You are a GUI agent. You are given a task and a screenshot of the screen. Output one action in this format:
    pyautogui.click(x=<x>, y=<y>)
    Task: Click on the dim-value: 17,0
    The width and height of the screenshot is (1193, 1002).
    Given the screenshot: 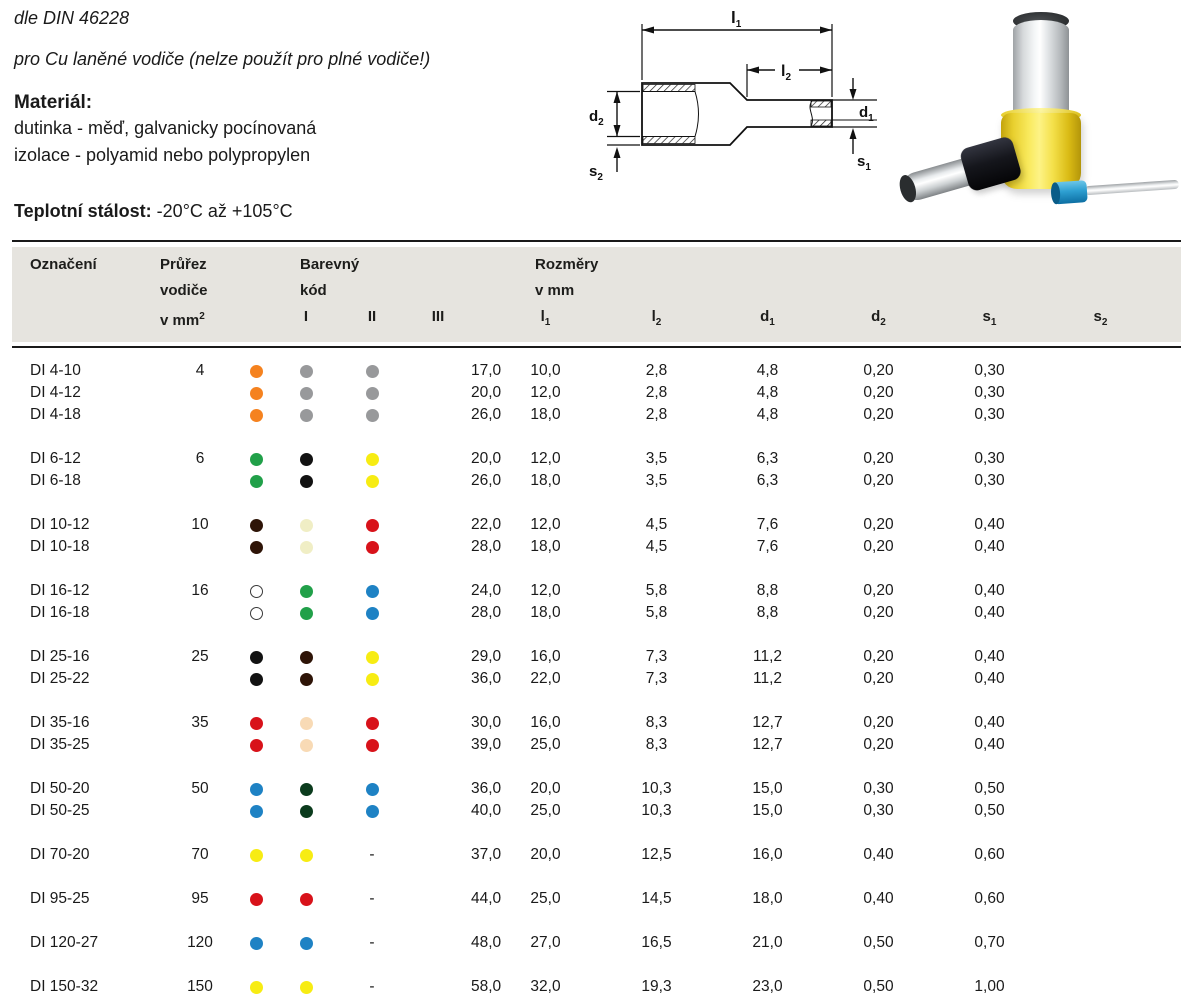 What is the action you would take?
    pyautogui.click(x=486, y=370)
    